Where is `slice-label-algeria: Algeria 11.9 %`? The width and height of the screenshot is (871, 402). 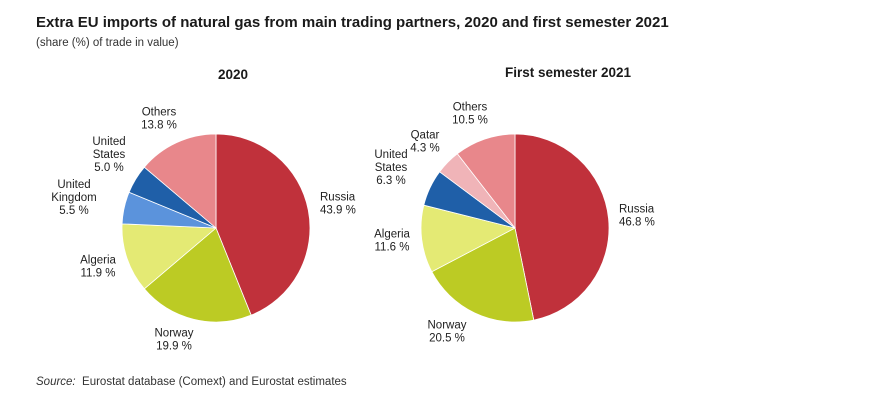 slice-label-algeria: Algeria 11.9 % is located at coordinates (98, 267).